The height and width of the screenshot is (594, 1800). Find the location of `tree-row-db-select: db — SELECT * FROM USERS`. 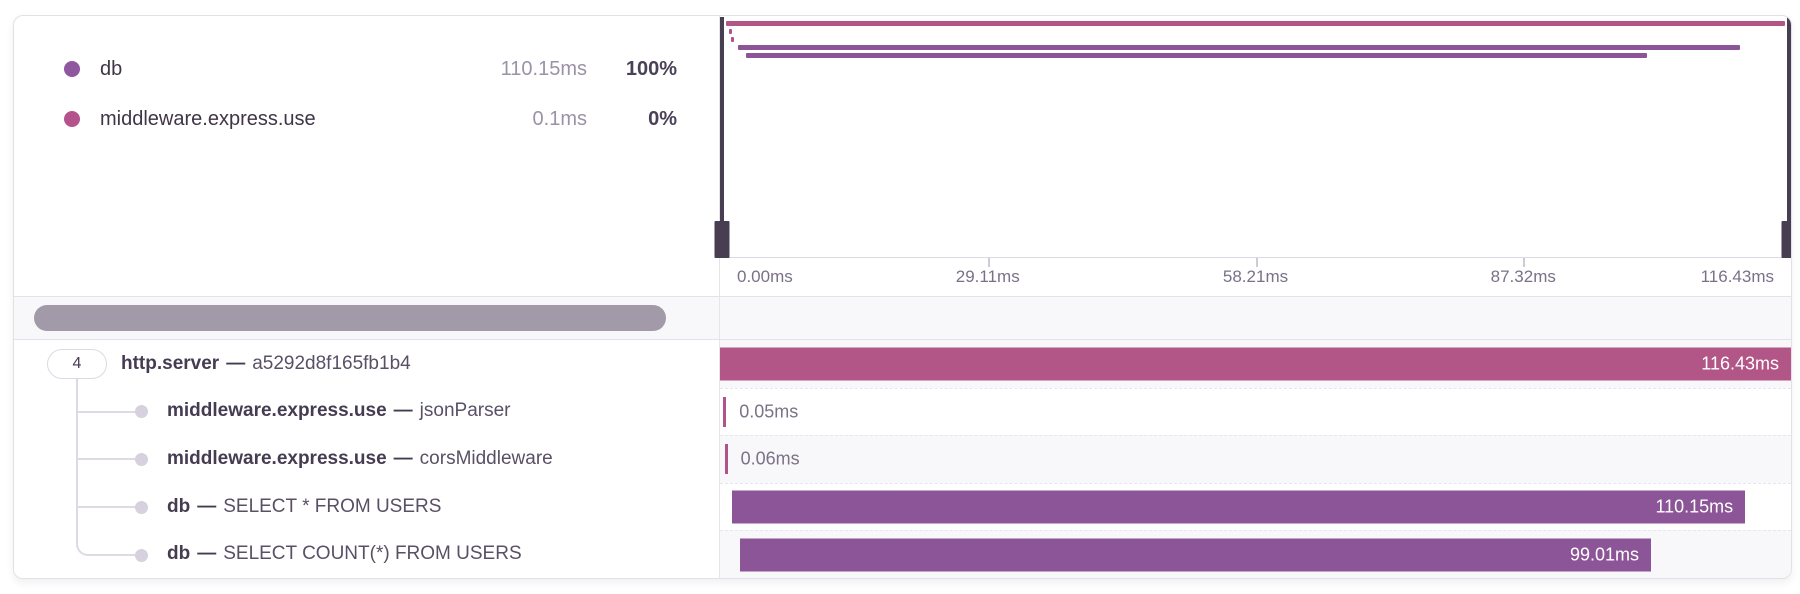

tree-row-db-select: db — SELECT * FROM USERS is located at coordinates (366, 507).